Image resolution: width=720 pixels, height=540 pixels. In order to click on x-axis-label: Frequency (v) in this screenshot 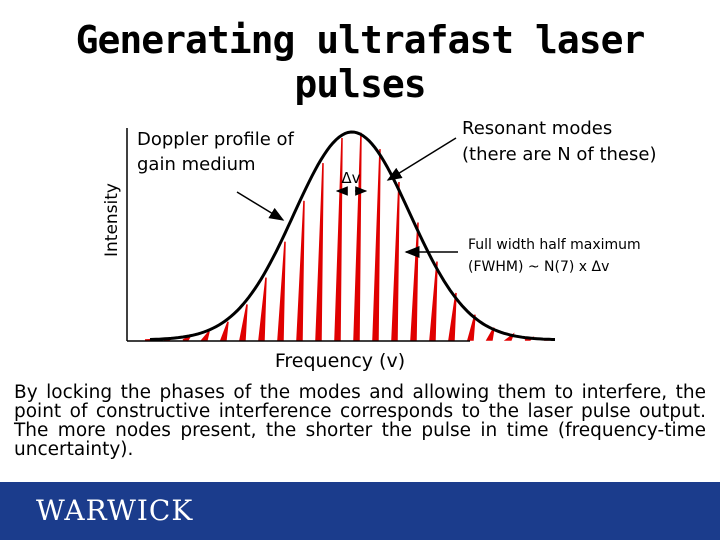, I will do `click(340, 361)`.